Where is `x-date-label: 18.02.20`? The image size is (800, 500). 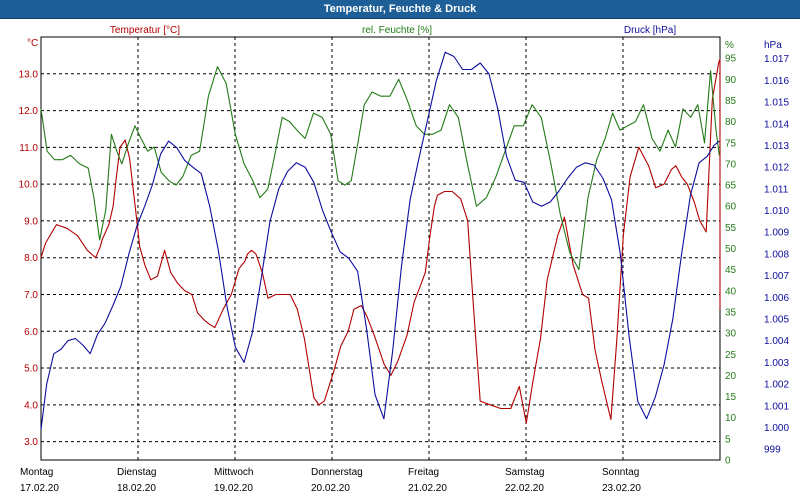
x-date-label: 18.02.20 is located at coordinates (136, 488).